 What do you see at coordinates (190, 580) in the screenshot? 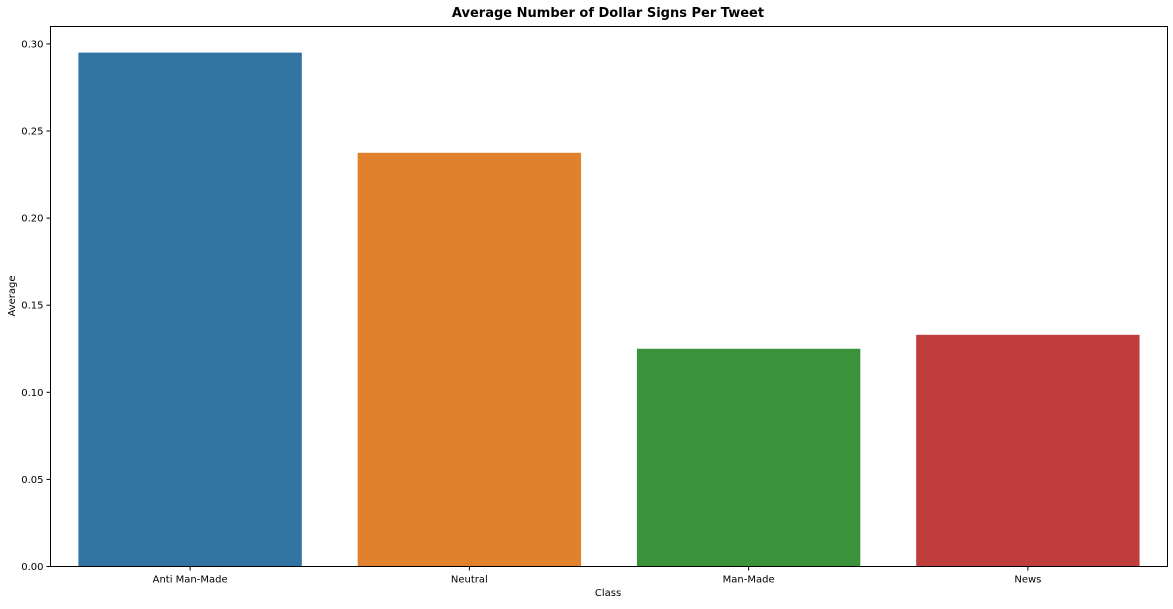
I see `x-tick-label: Anti Man-Made` at bounding box center [190, 580].